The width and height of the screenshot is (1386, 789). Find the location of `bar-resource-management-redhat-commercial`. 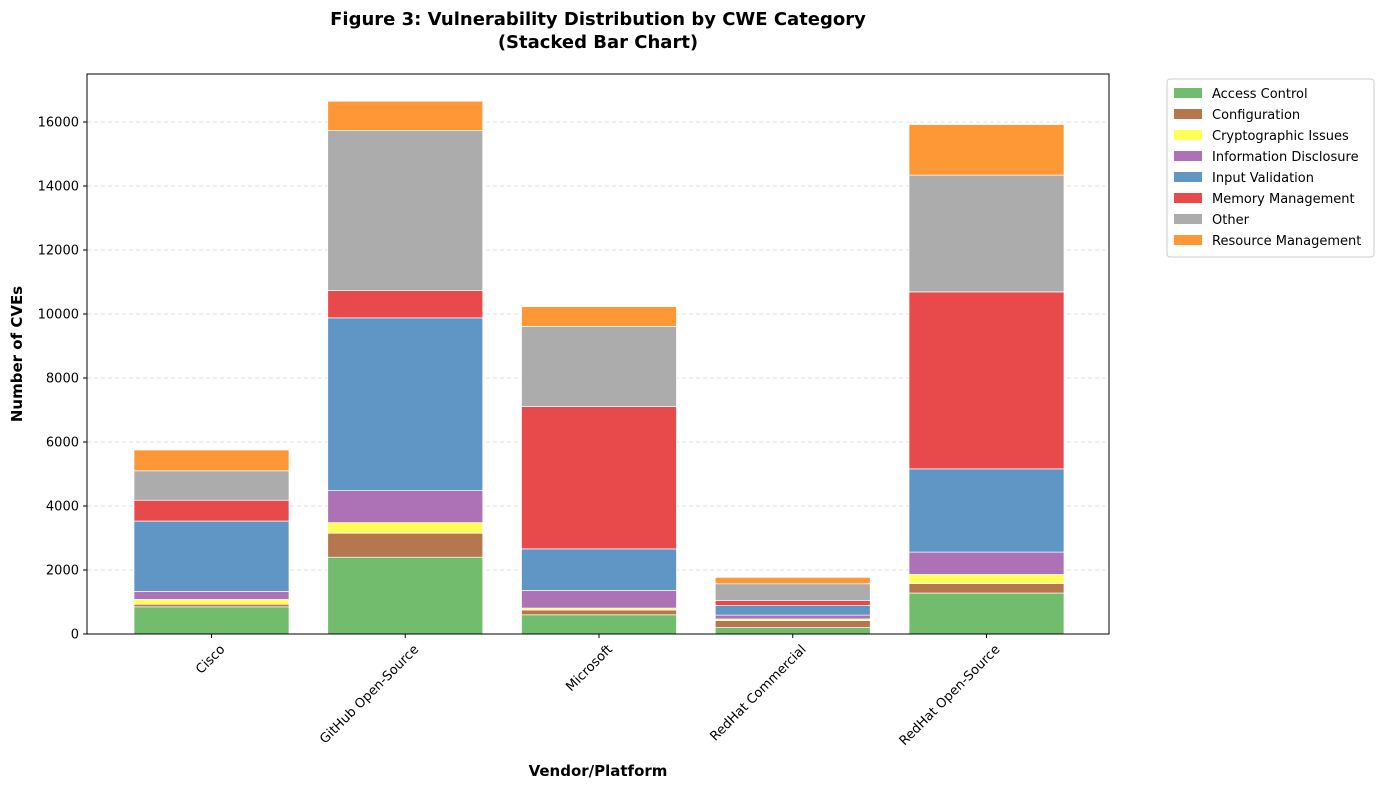

bar-resource-management-redhat-commercial is located at coordinates (792, 581).